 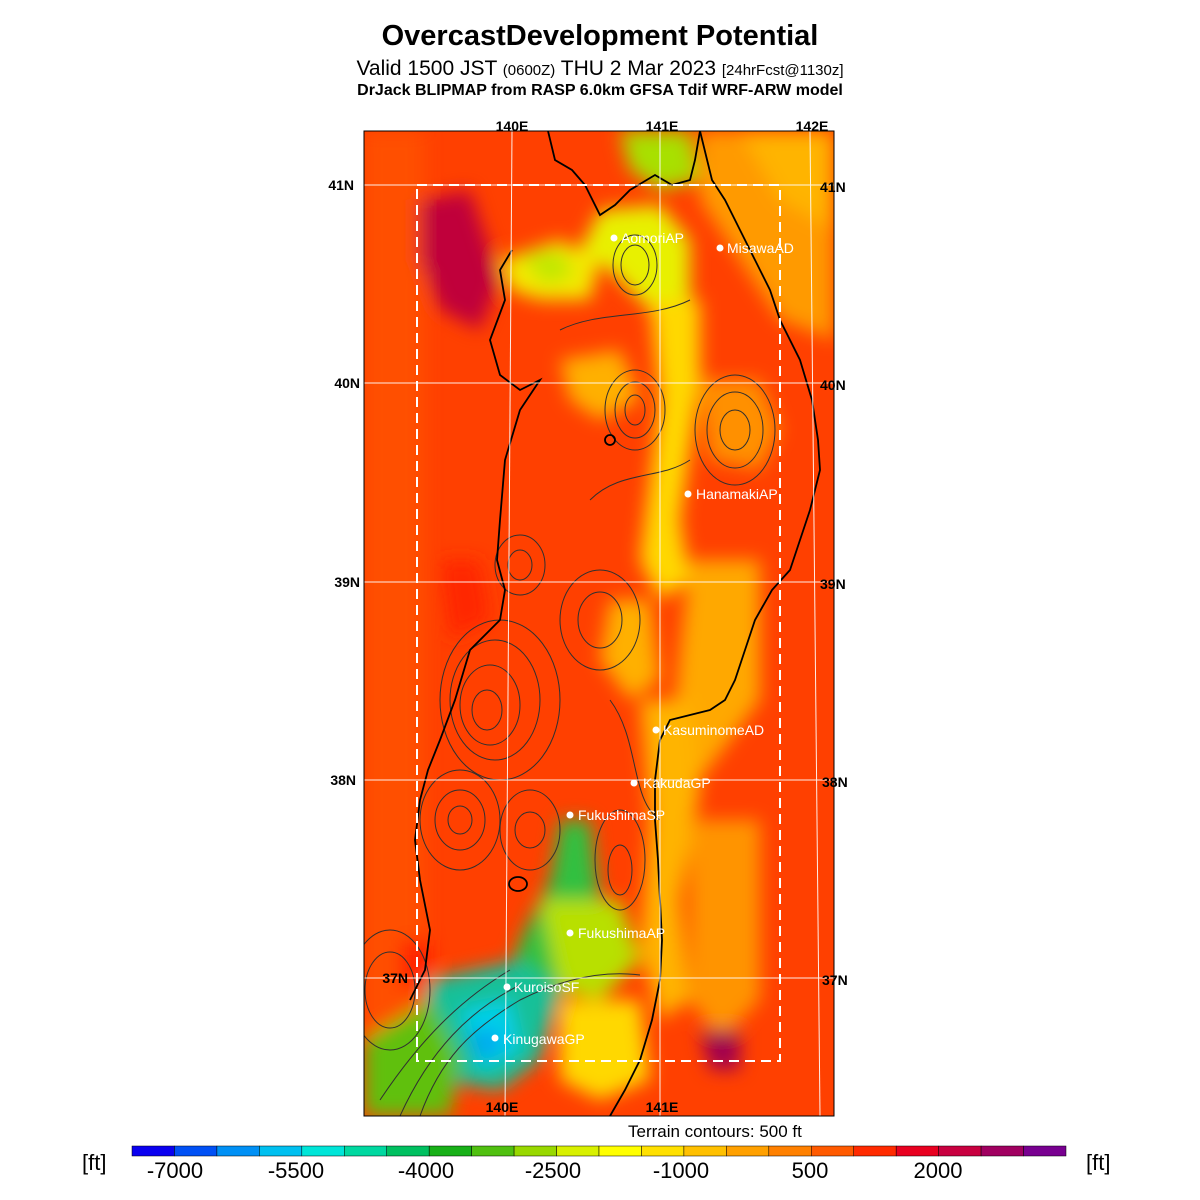 I want to click on page-title: OvercastDevelopment Potential, so click(x=600, y=36).